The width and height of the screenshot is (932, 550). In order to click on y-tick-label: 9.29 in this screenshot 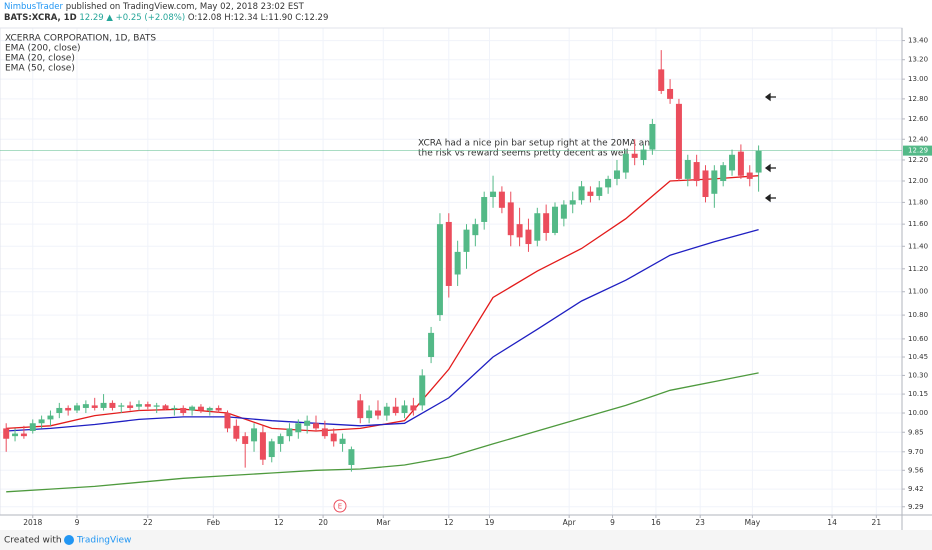, I will do `click(916, 507)`.